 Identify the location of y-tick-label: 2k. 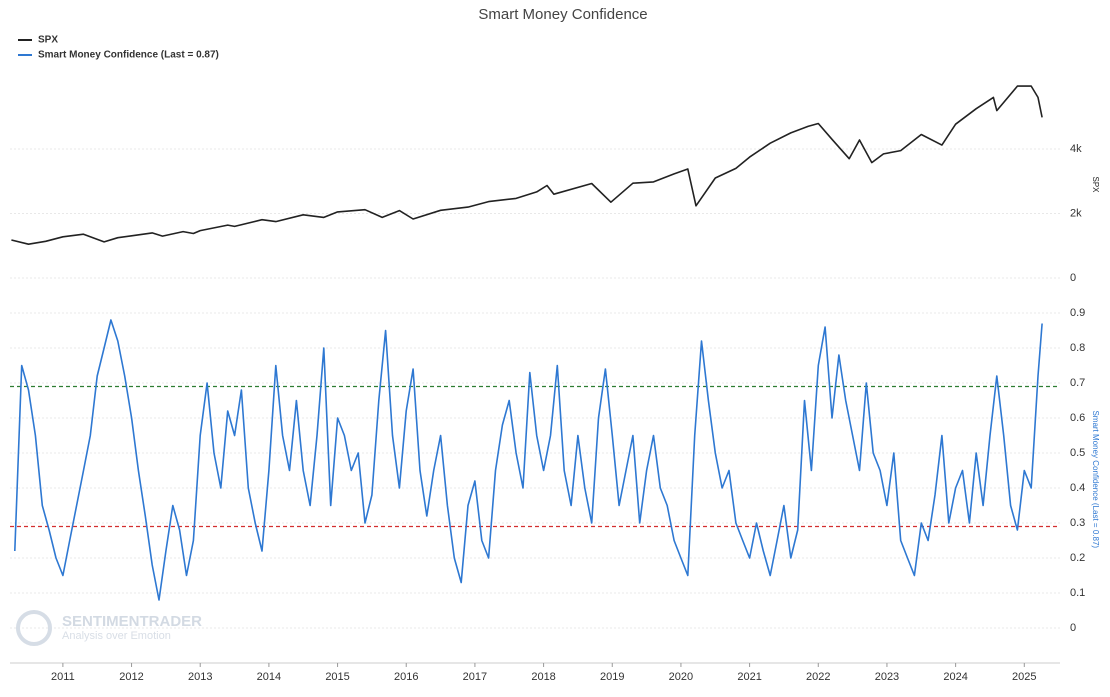
(1076, 213).